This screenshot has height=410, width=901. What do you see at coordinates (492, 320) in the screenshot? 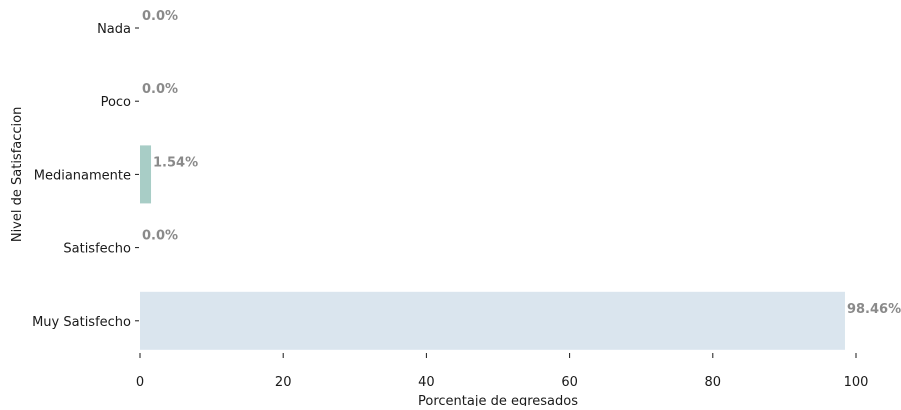
I see `bar-muy-satisfecho` at bounding box center [492, 320].